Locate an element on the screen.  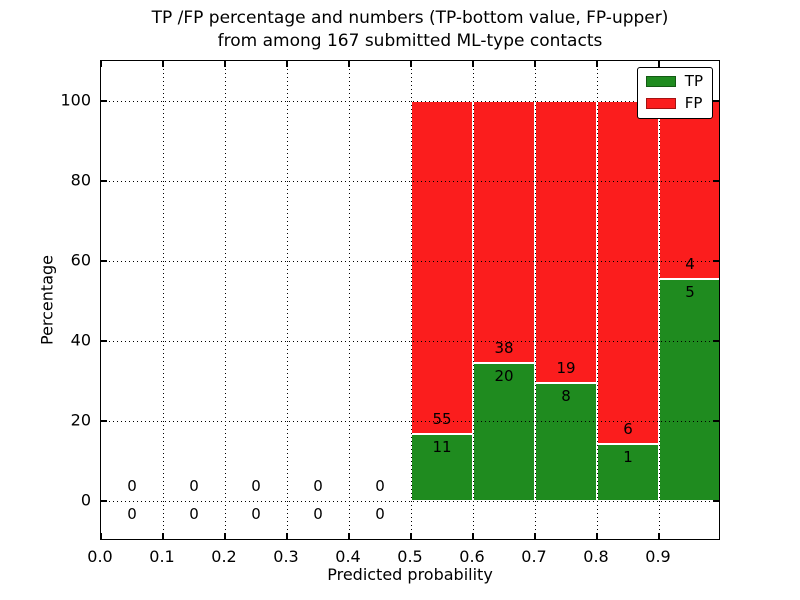
x-tick-label: 0.1 is located at coordinates (162, 556).